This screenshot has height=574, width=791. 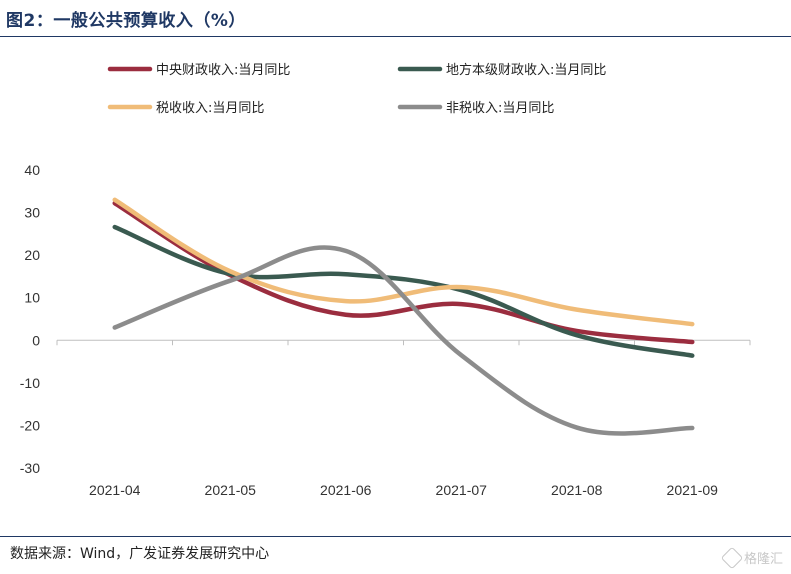 What do you see at coordinates (32, 213) in the screenshot?
I see `y-tick-label: 30` at bounding box center [32, 213].